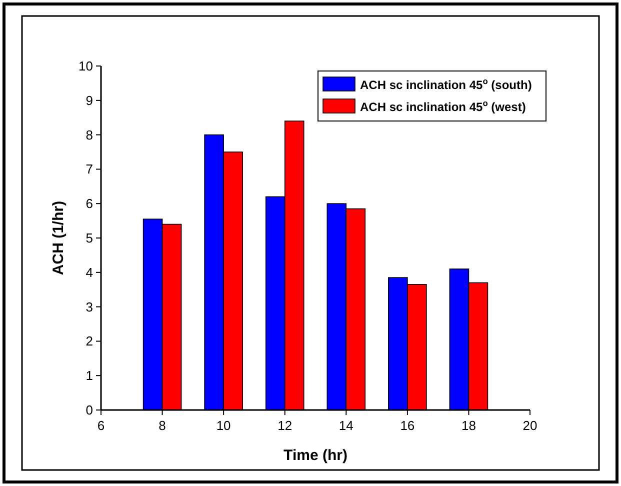 The height and width of the screenshot is (486, 621). What do you see at coordinates (89, 169) in the screenshot?
I see `y-tick-label: 7` at bounding box center [89, 169].